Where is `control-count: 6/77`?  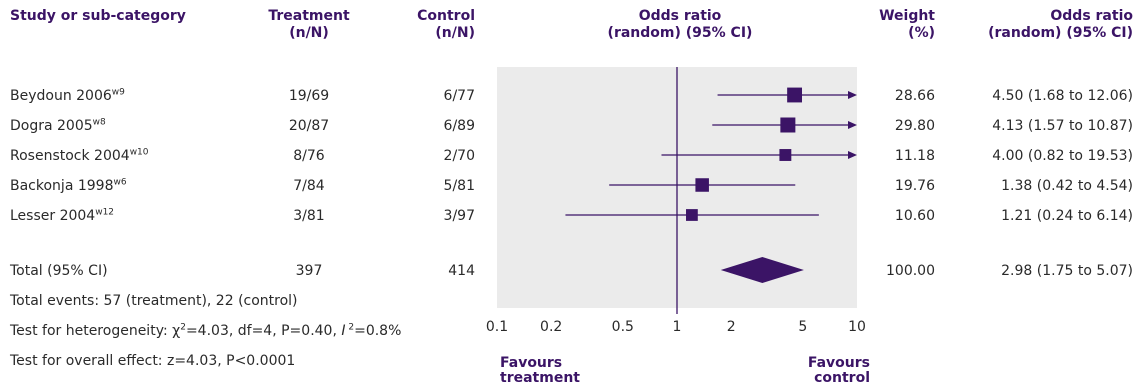 control-count: 6/77 is located at coordinates (459, 96).